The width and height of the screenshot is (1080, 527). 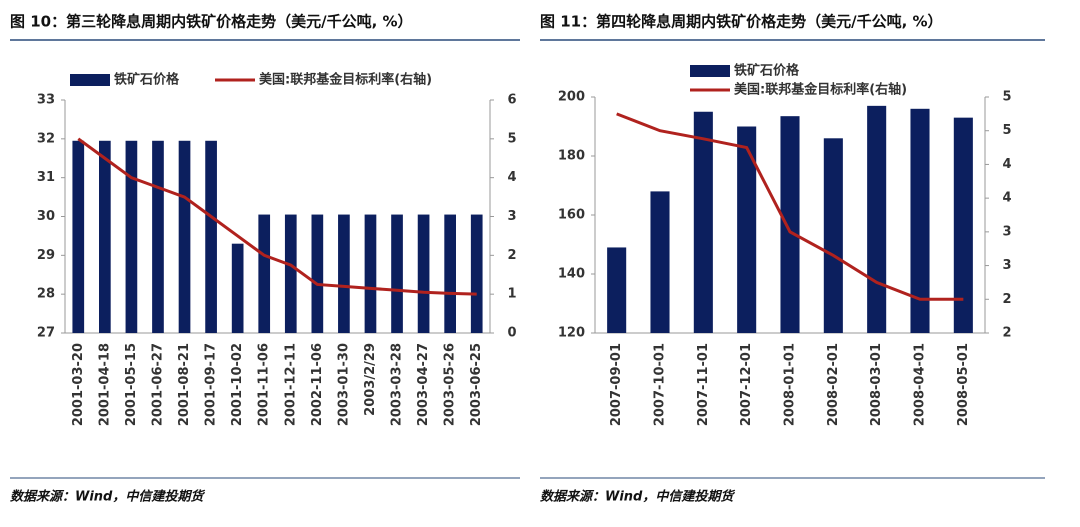 I want to click on y2-tick-label: 0, so click(x=511, y=333).